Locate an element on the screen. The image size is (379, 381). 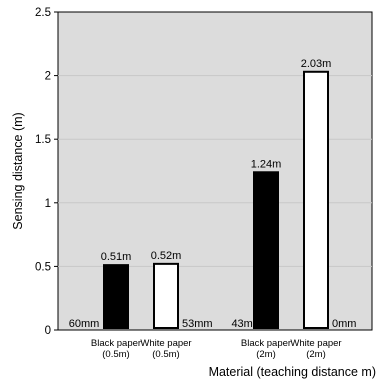
x-axis-label: Material (teaching distance m) is located at coordinates (292, 372).